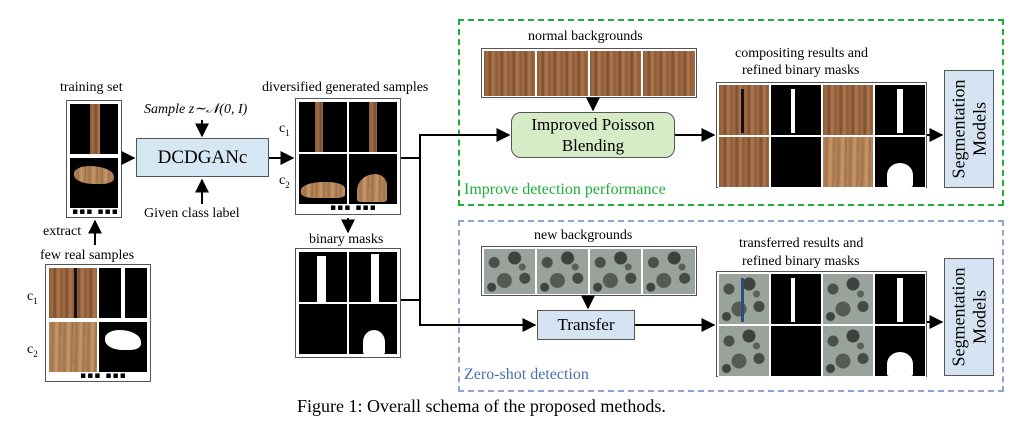  I want to click on dcdganc-box: DCDGANc, so click(202, 157).